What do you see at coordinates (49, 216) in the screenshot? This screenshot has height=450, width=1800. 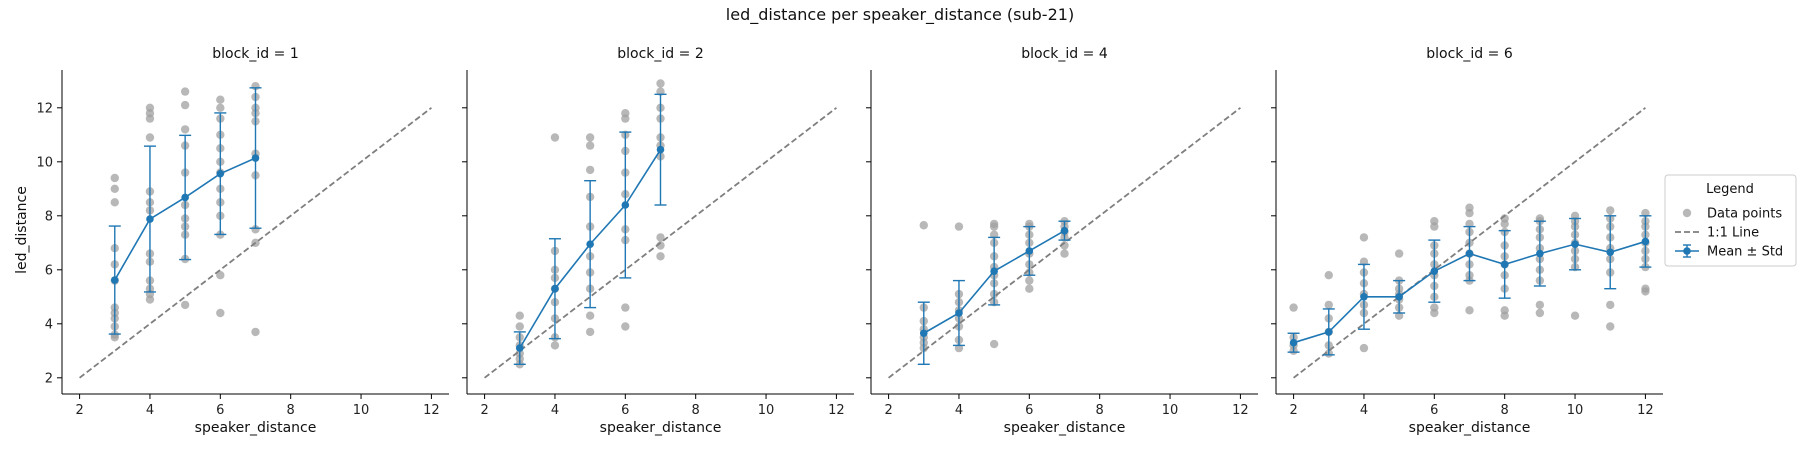 I see `y-tick-label: 8` at bounding box center [49, 216].